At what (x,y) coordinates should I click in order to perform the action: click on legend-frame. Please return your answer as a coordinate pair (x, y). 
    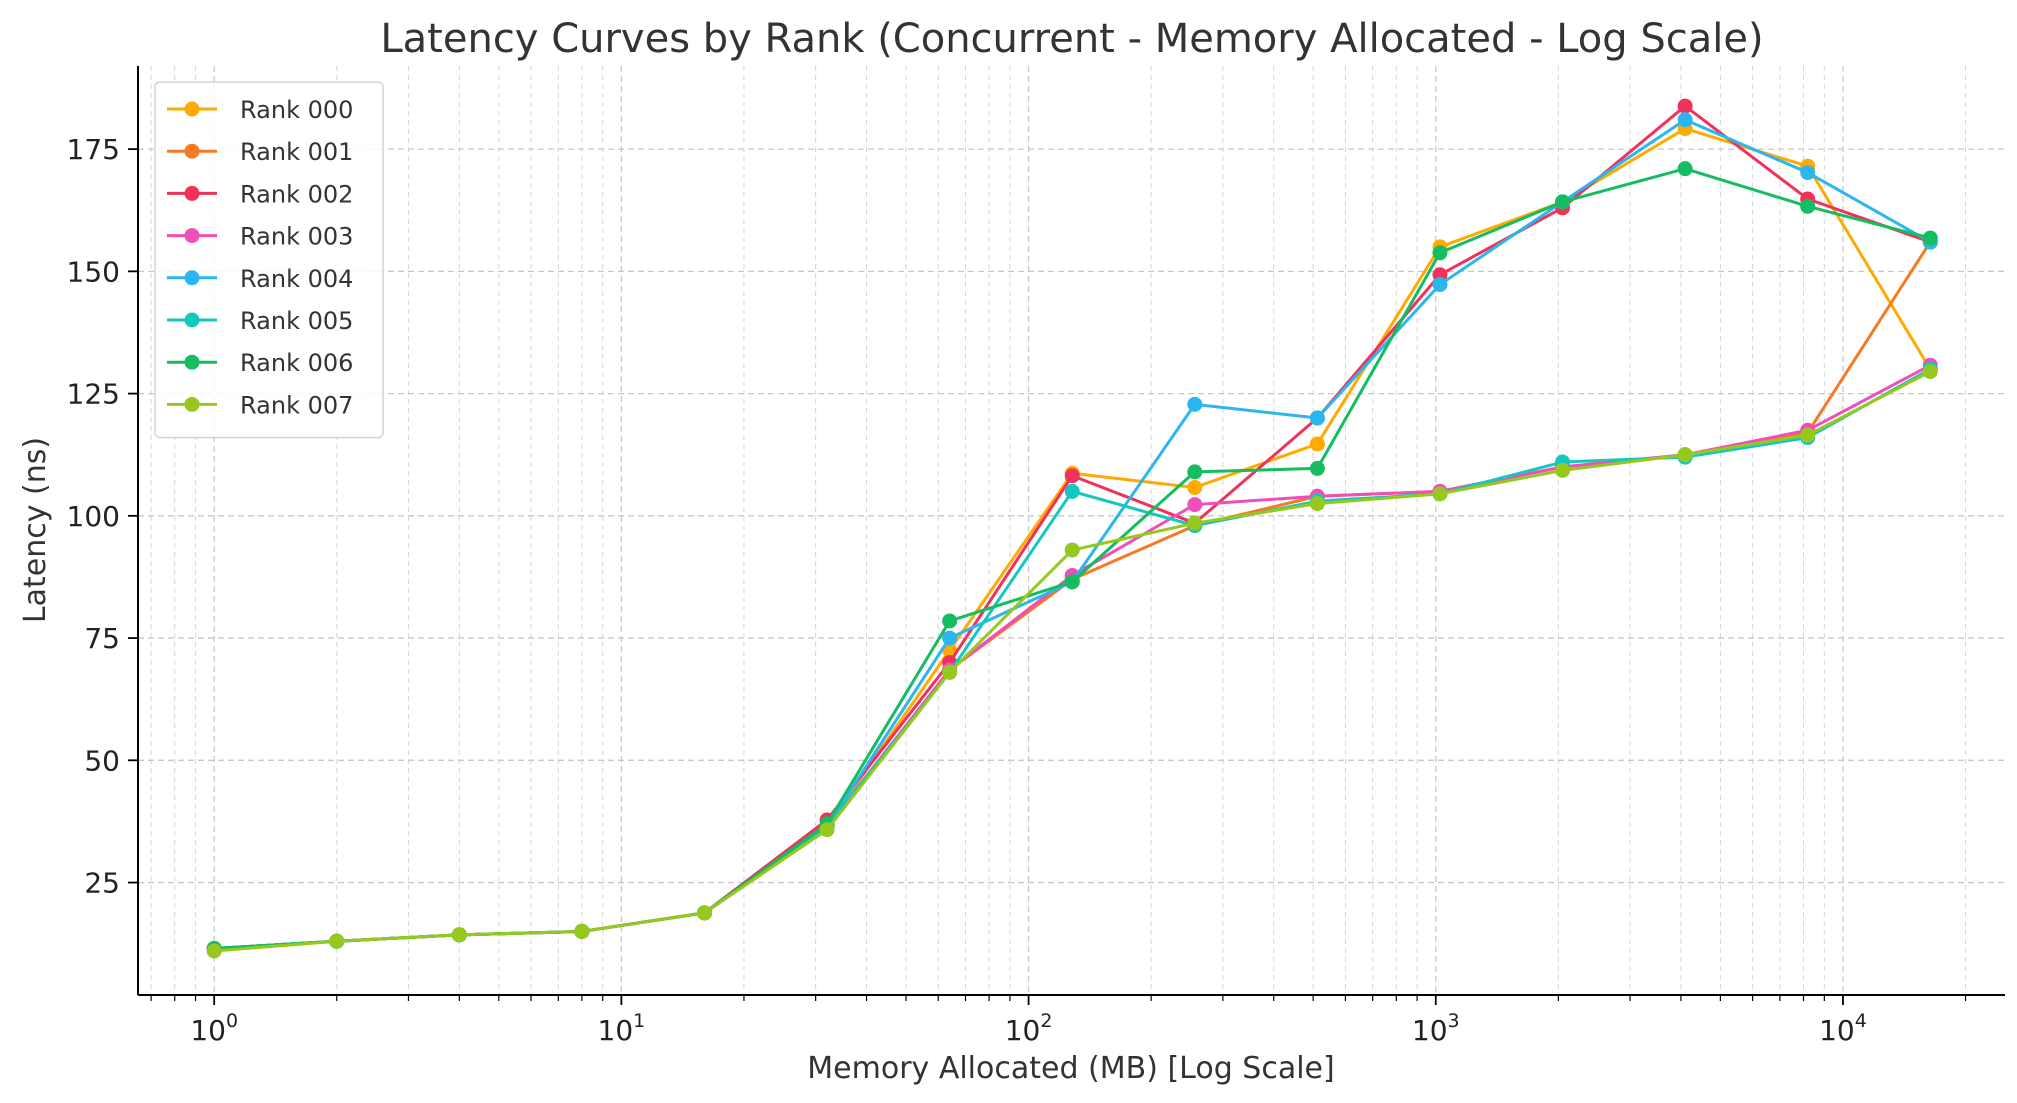
    Looking at the image, I should click on (269, 260).